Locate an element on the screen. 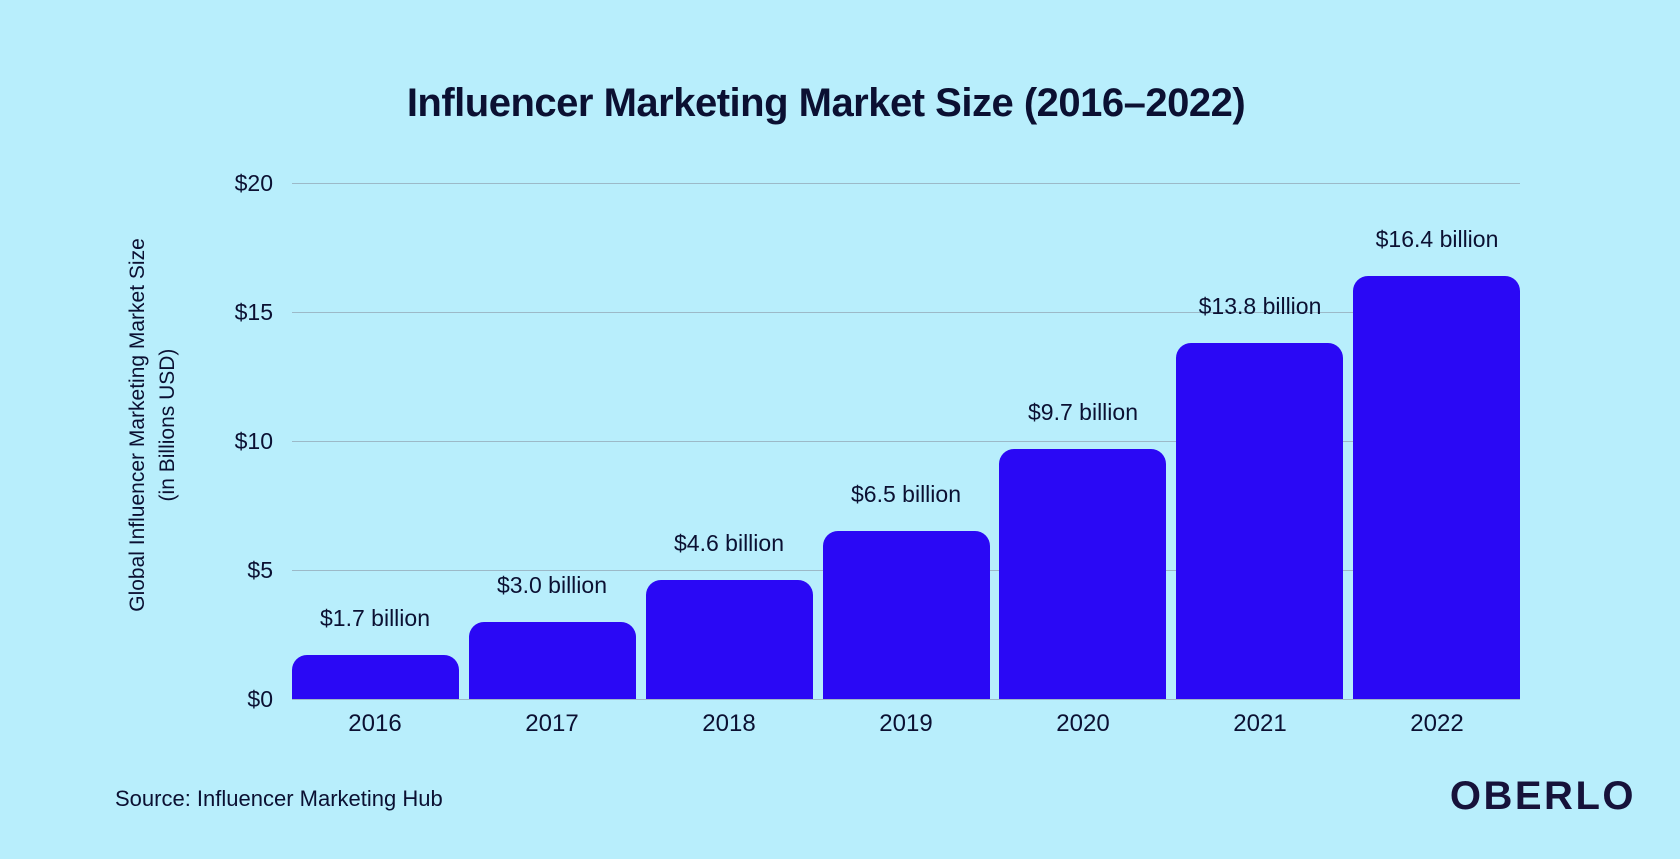 Image resolution: width=1680 pixels, height=859 pixels. x-tick-label-2017: 2017 is located at coordinates (552, 723).